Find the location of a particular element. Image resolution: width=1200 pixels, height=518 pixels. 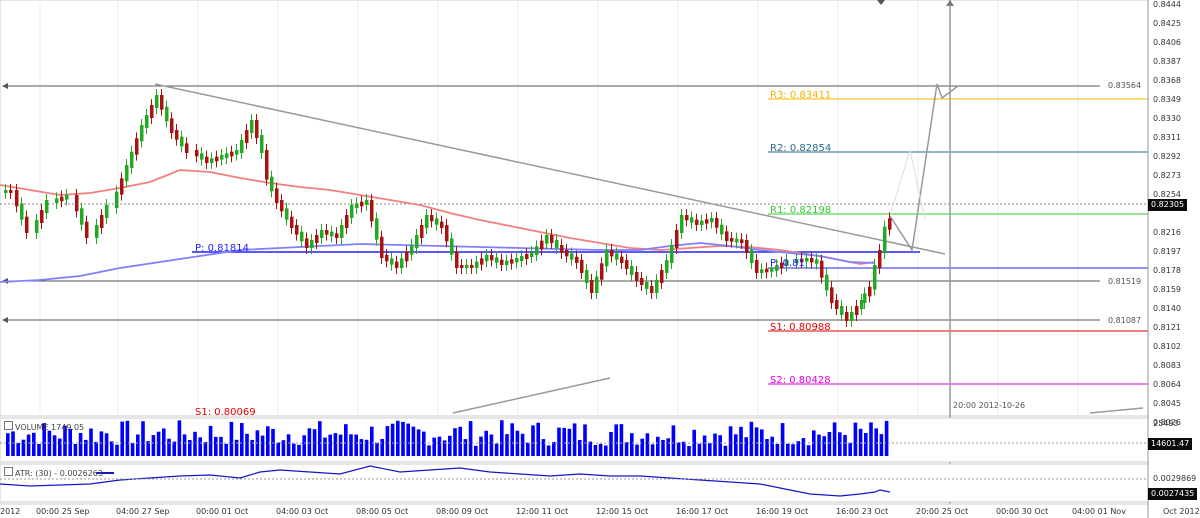

collapse-icon is located at coordinates (8, 425).